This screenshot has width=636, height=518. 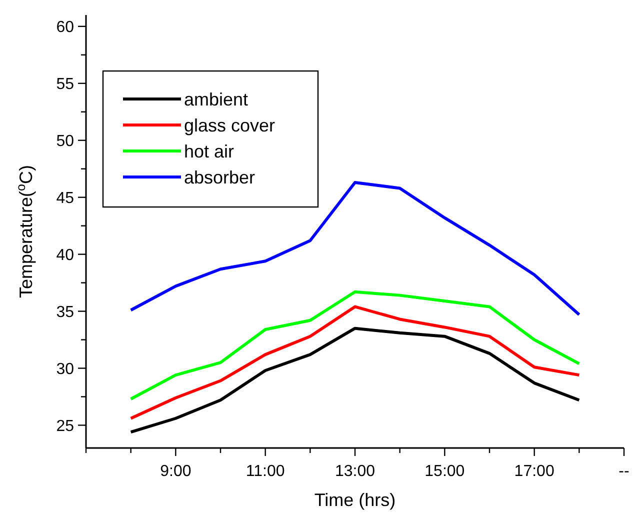 I want to click on y-tick-label: 60, so click(x=65, y=27).